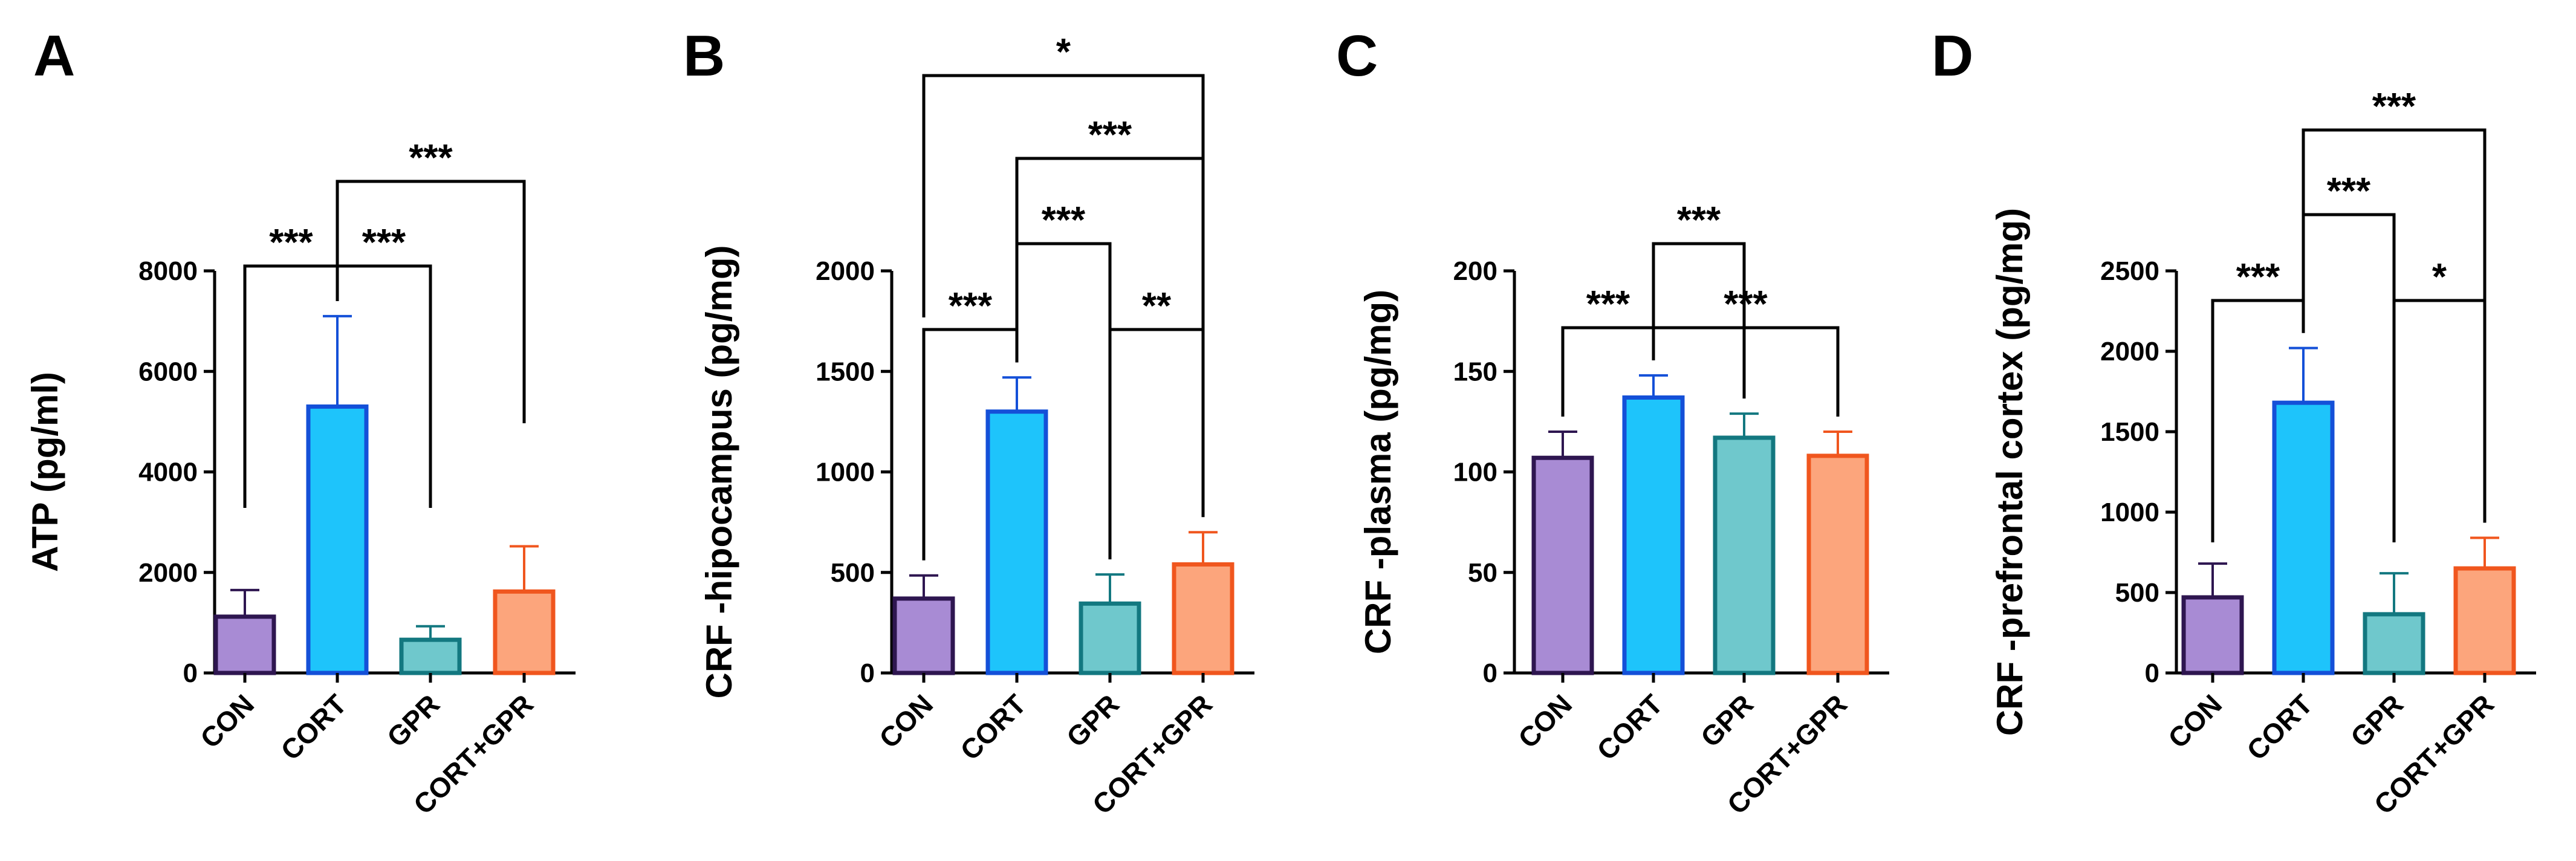  Describe the element at coordinates (704, 56) in the screenshot. I see `panel-letter: B` at that location.